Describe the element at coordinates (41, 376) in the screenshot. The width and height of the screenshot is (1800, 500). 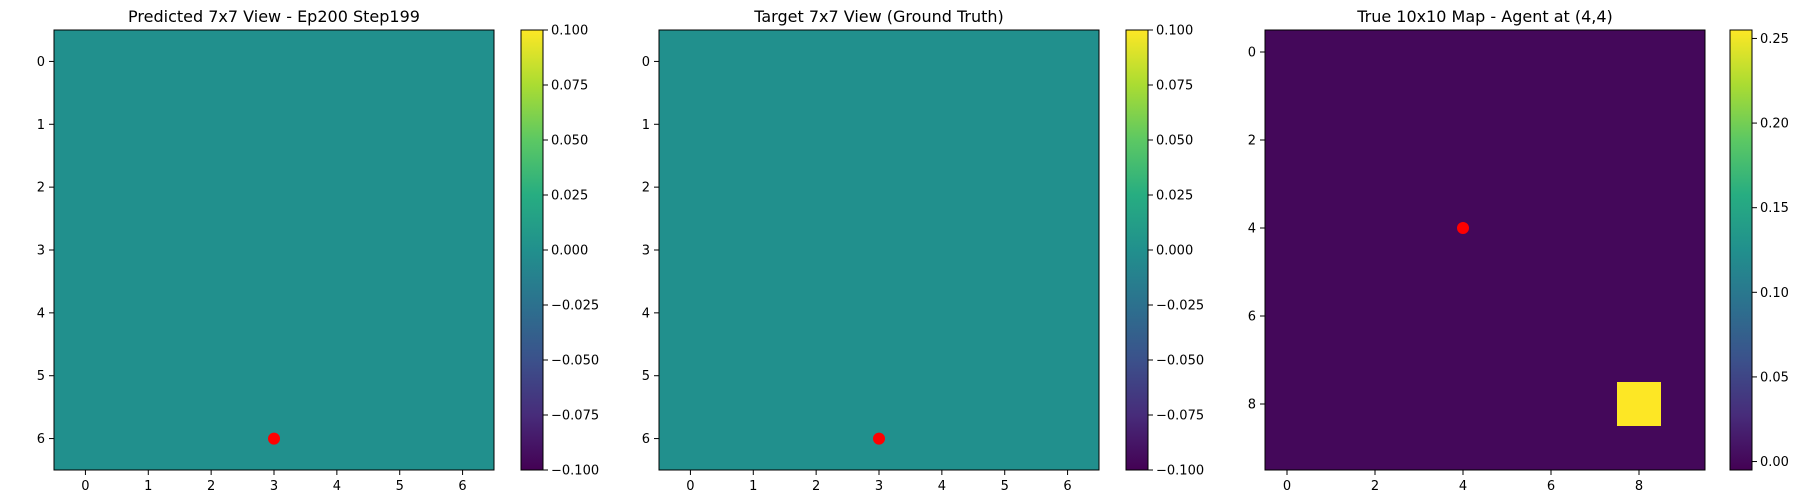
I see `y-tick-label: 5` at that location.